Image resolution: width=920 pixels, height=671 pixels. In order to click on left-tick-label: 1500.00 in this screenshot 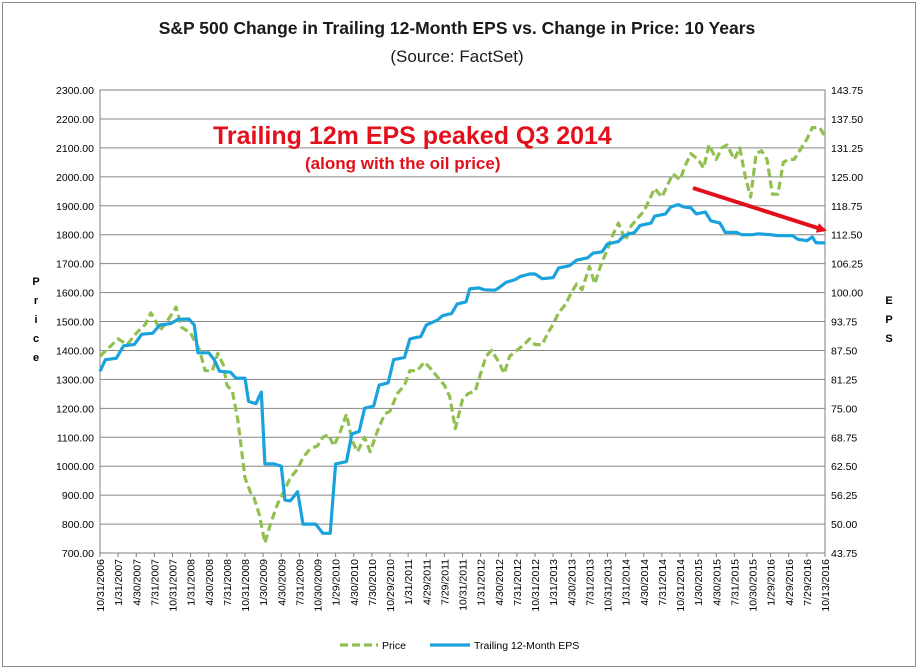, I will do `click(75, 323)`.